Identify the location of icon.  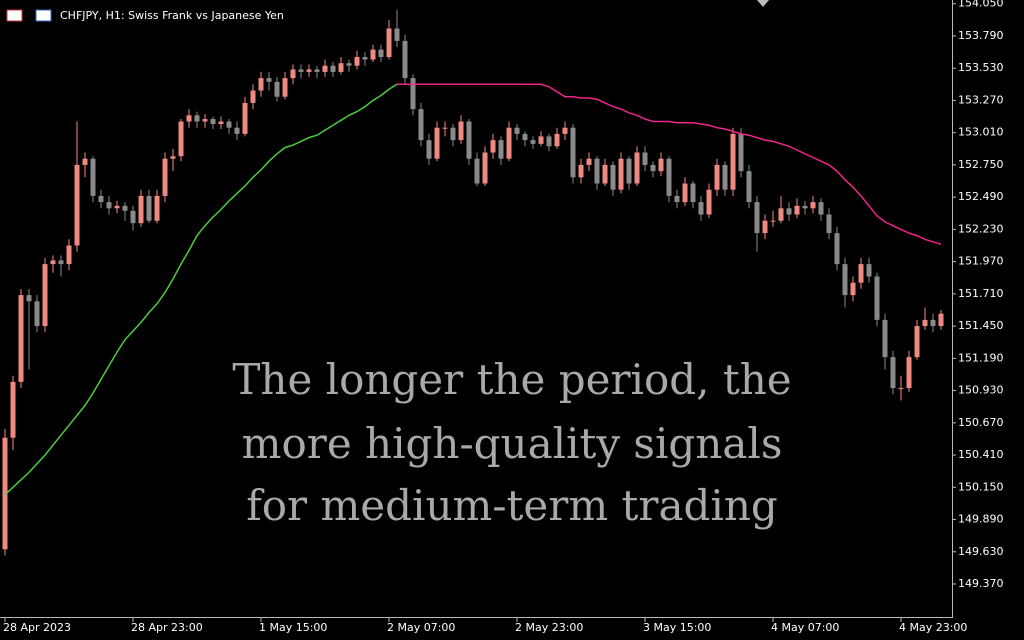
(43, 15).